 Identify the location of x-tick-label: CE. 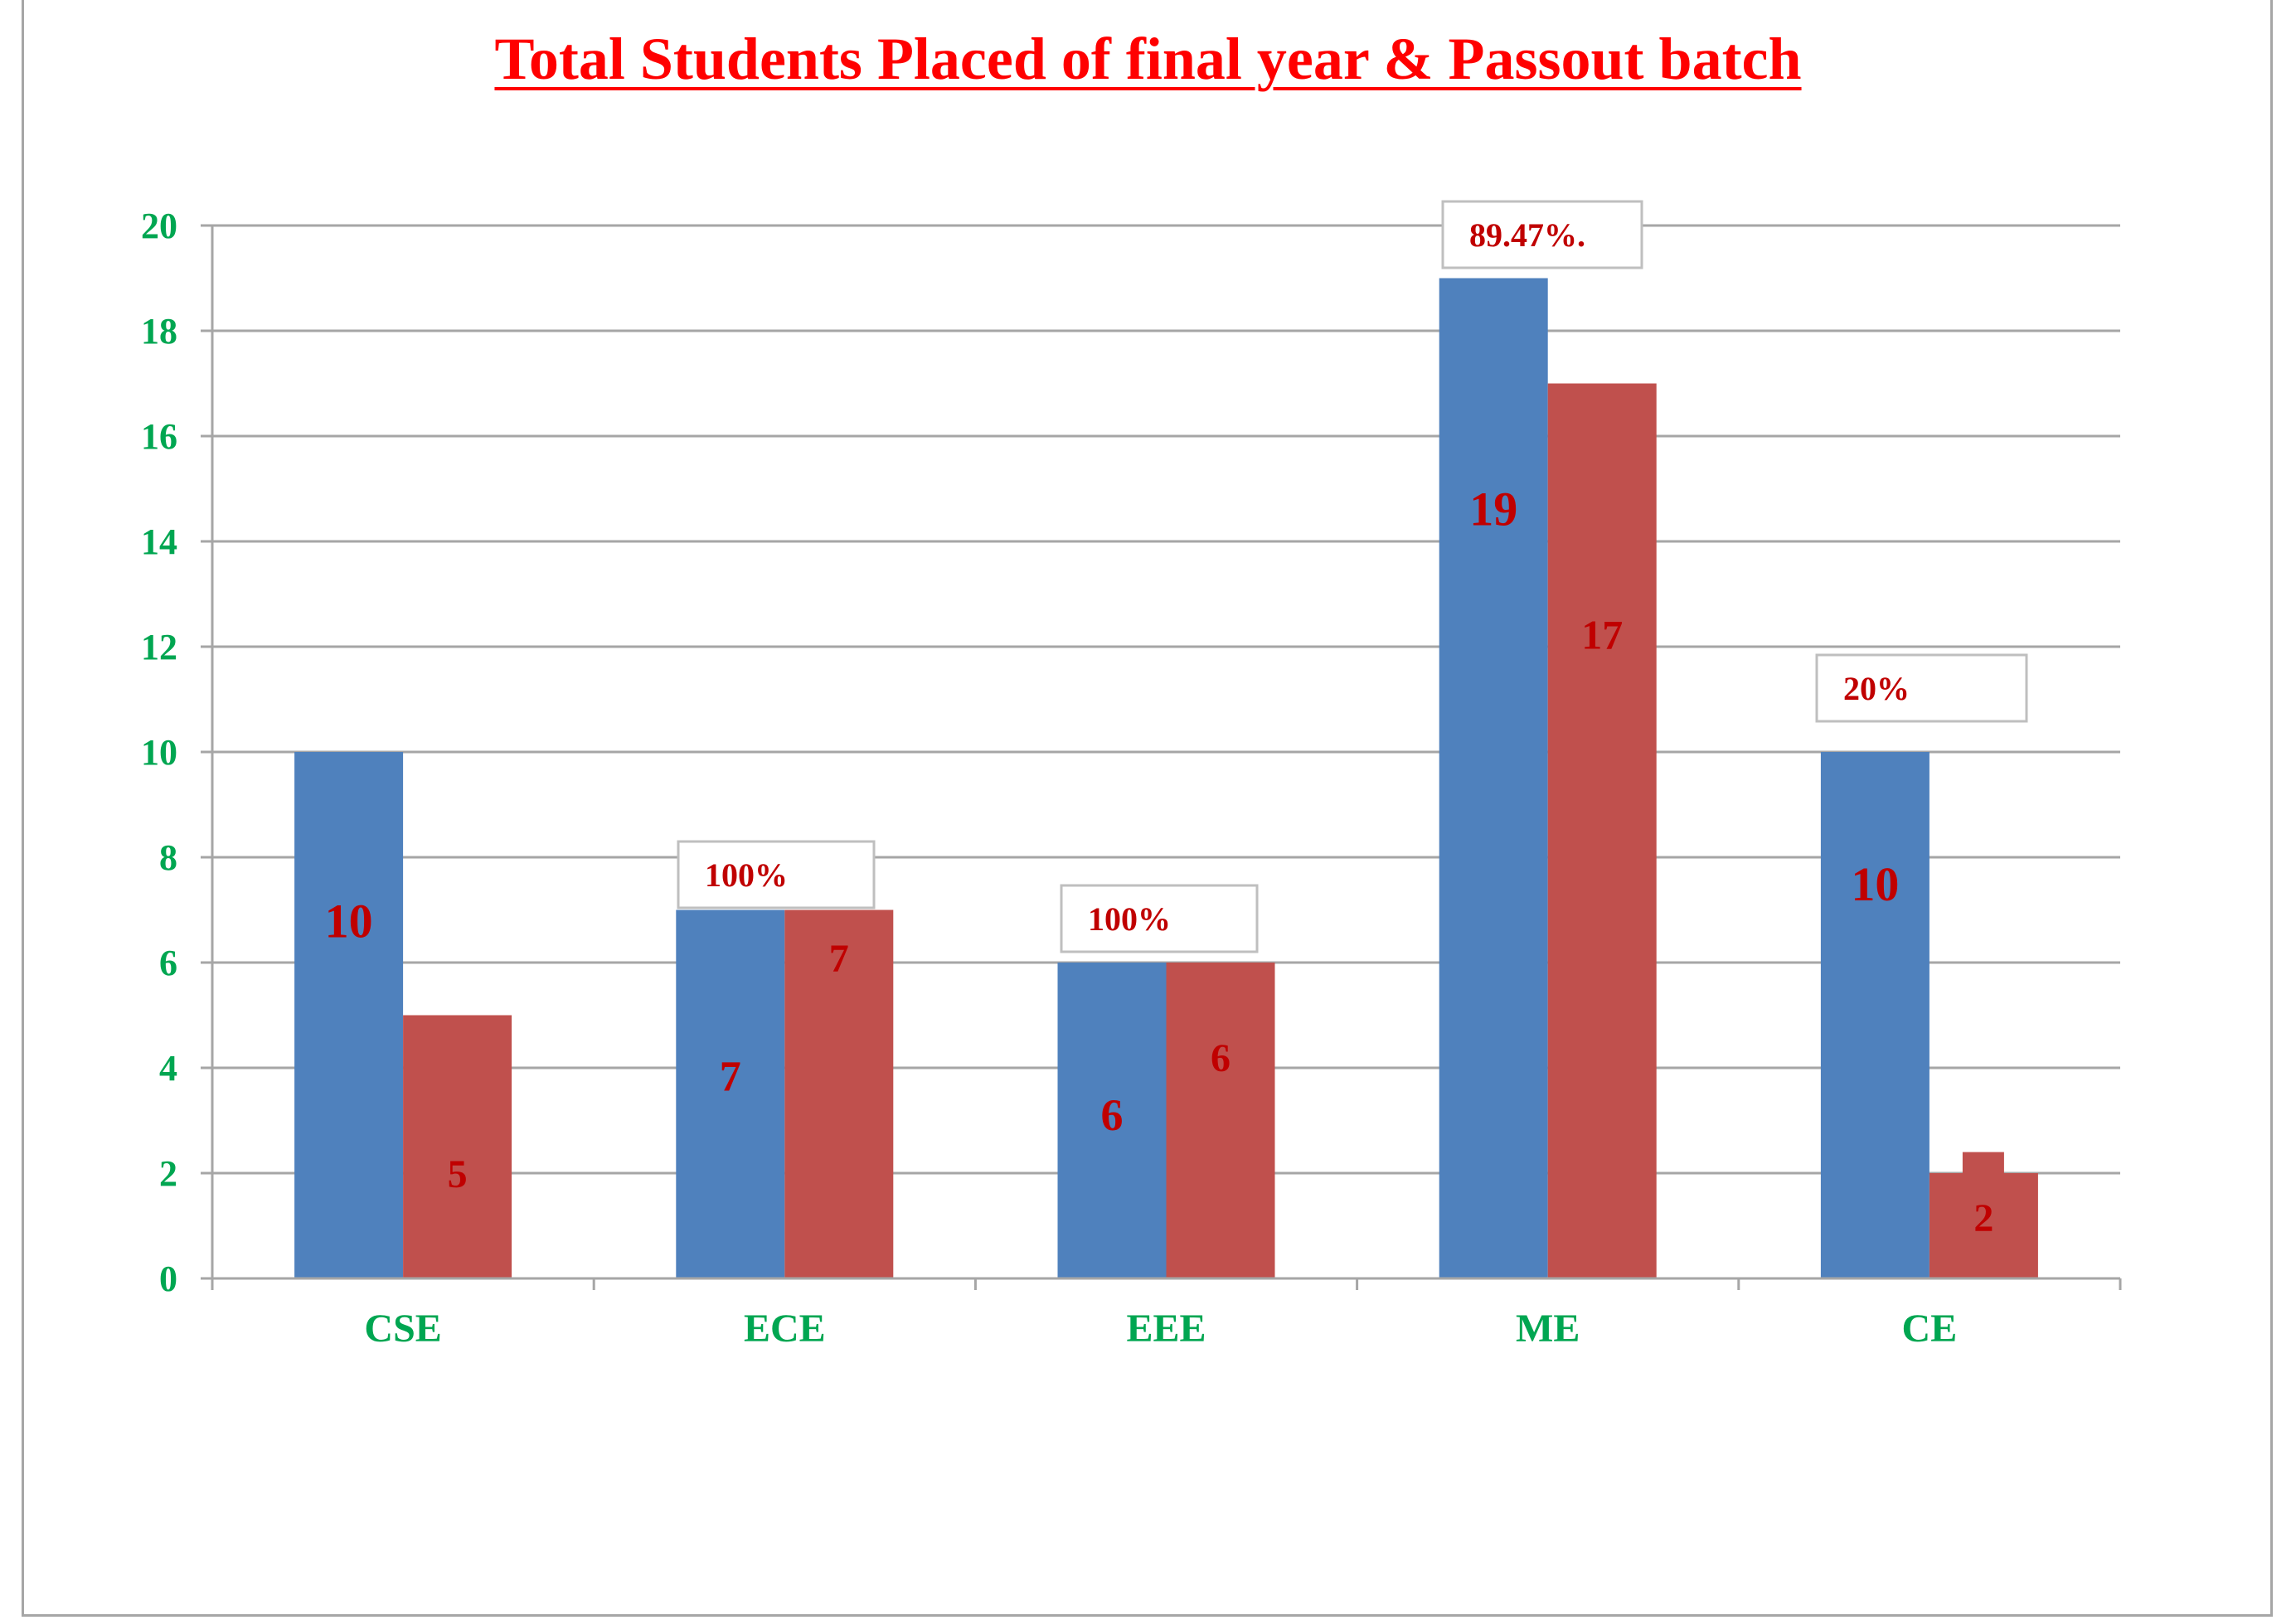
(1930, 1329).